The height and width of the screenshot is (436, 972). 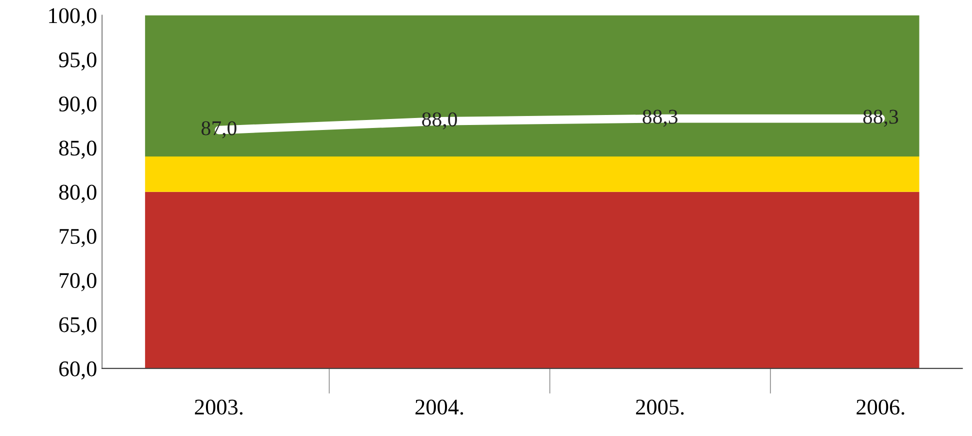 I want to click on y-tick-label: 80,0, so click(x=77, y=193).